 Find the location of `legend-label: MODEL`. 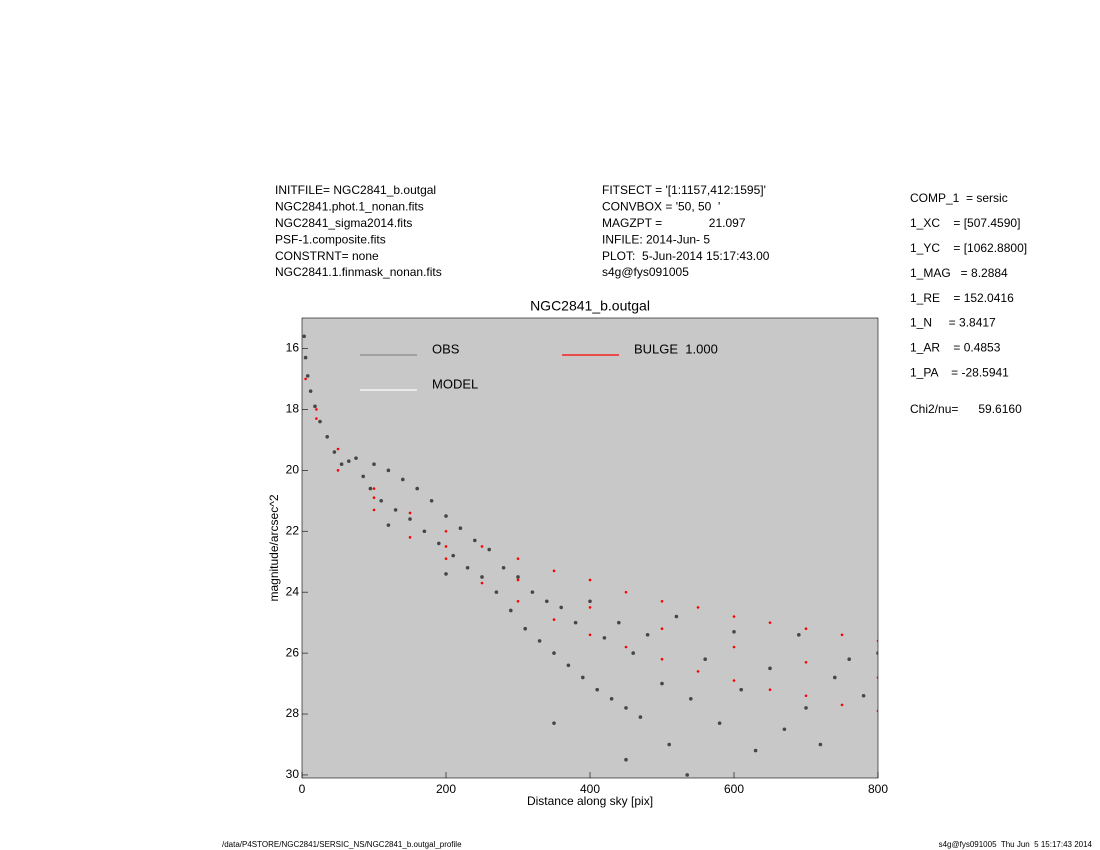

legend-label: MODEL is located at coordinates (455, 383).